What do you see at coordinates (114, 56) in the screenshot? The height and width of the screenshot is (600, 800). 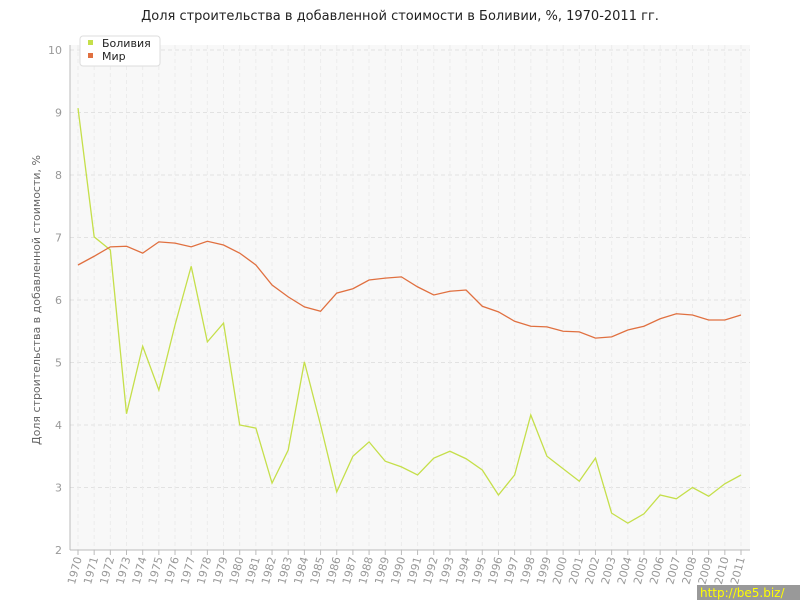 I see `legend-label: Мир` at bounding box center [114, 56].